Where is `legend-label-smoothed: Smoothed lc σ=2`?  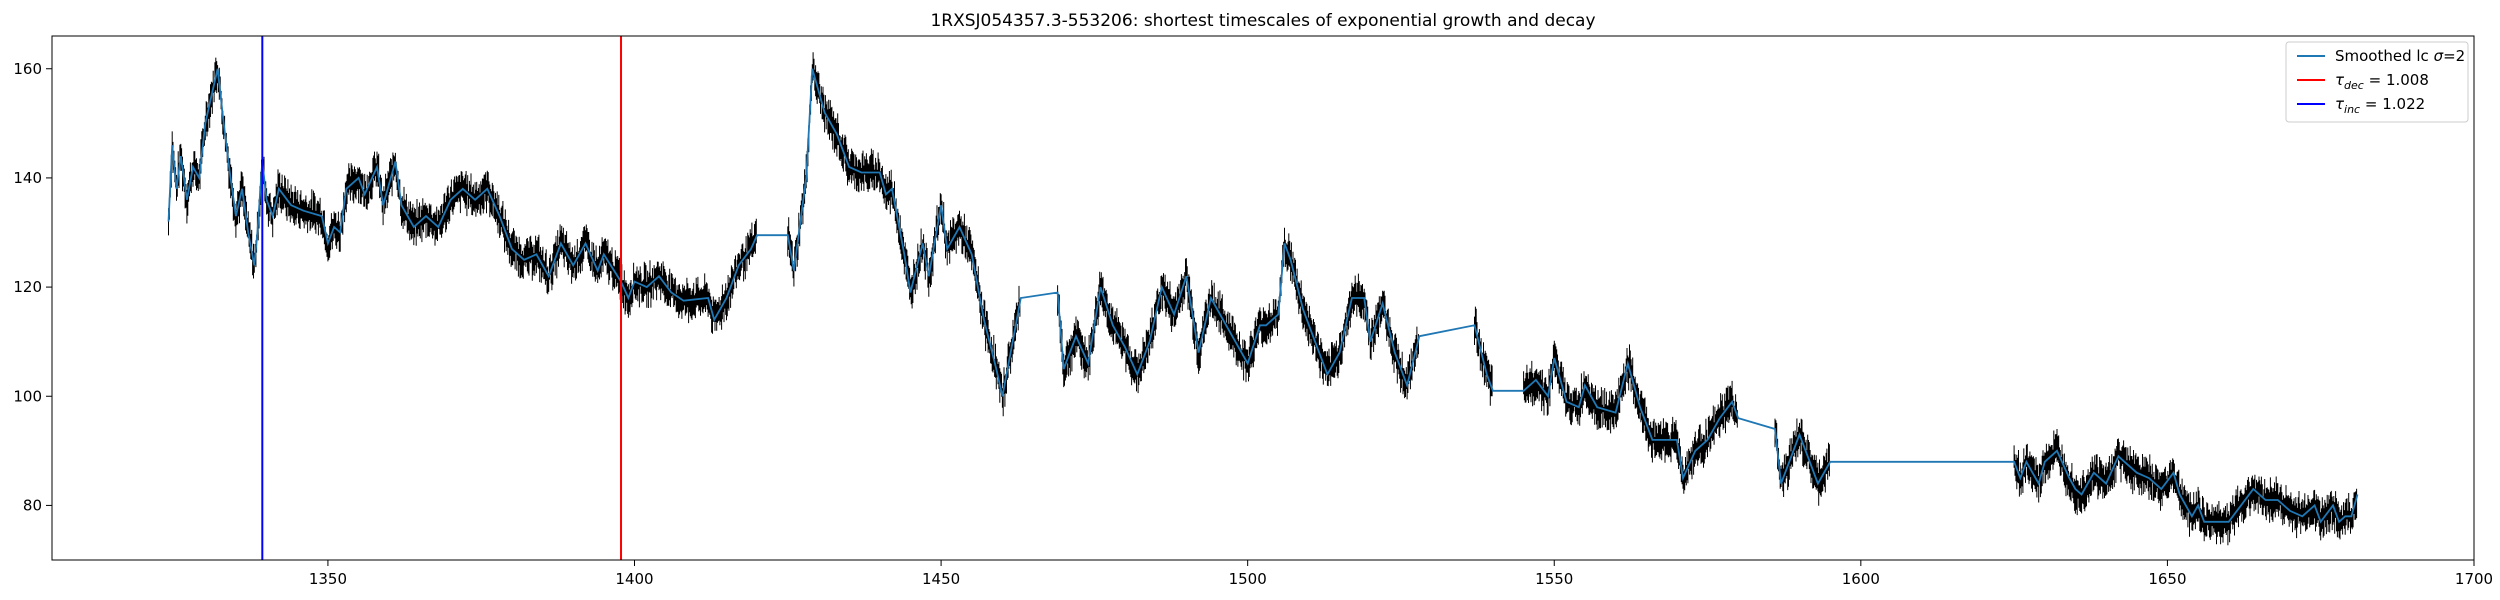
legend-label-smoothed: Smoothed lc σ=2 is located at coordinates (2400, 56).